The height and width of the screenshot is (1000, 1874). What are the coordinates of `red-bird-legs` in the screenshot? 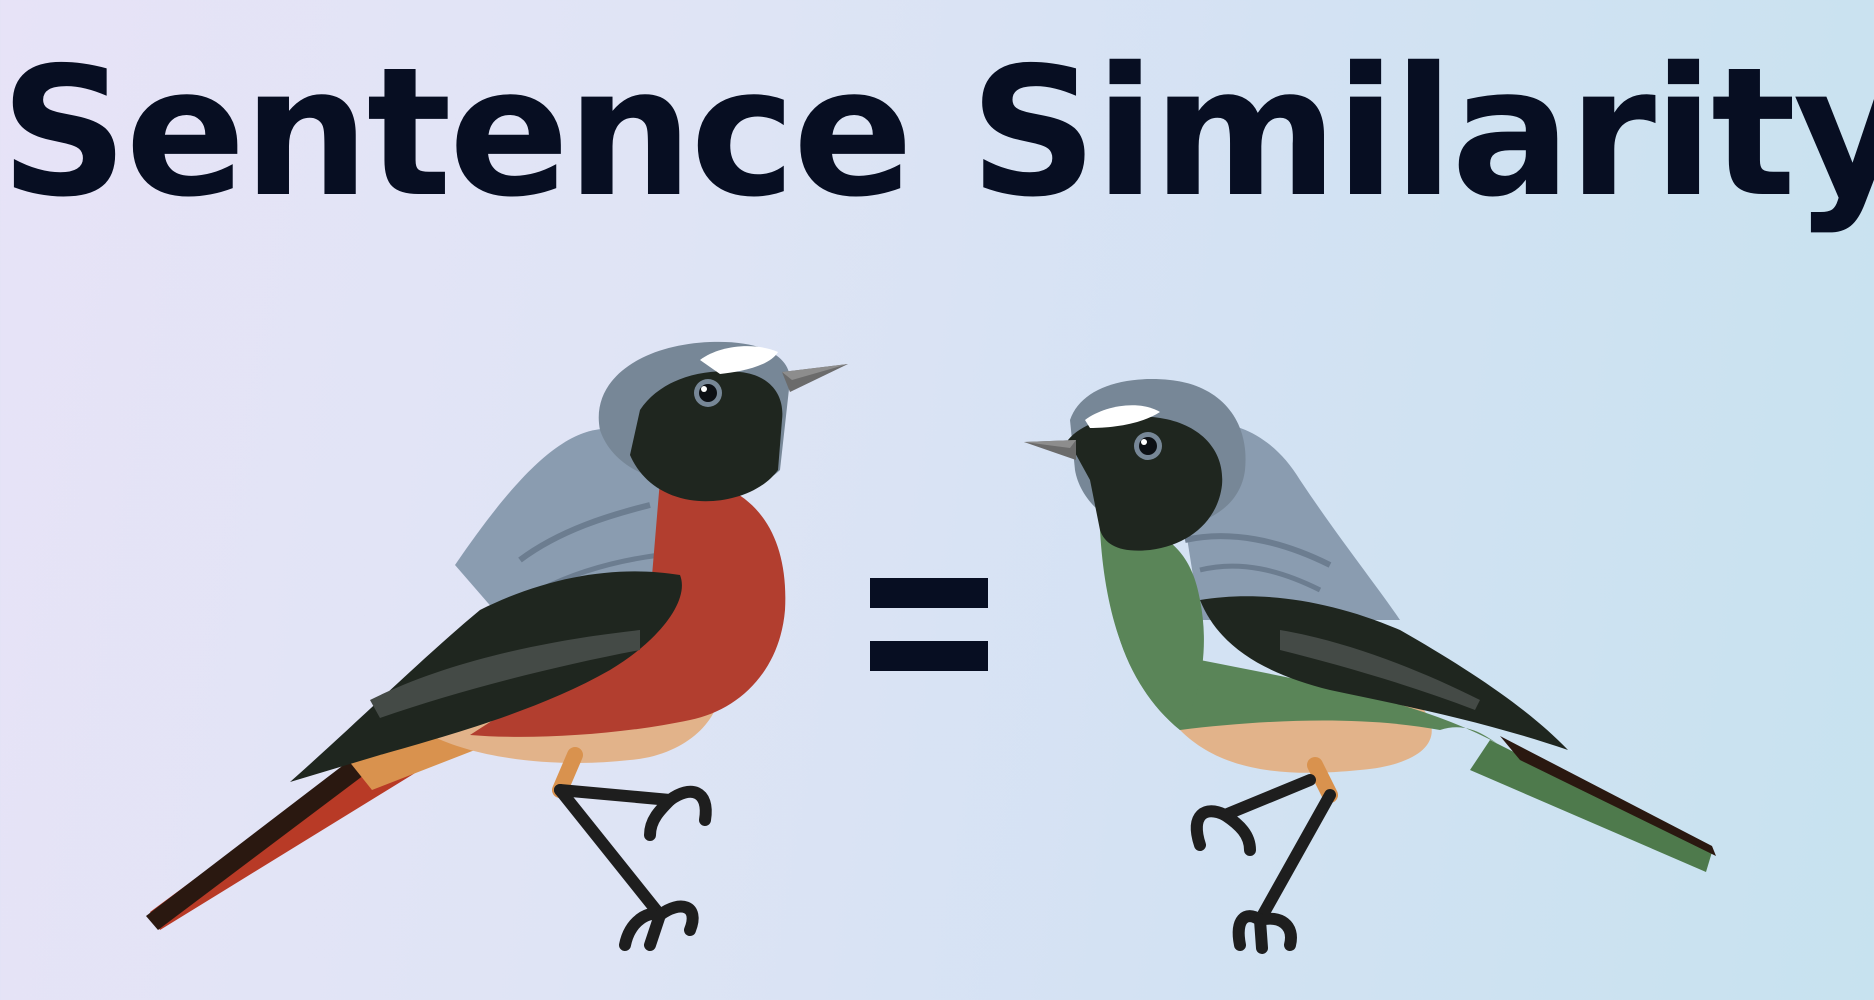 It's located at (632, 849).